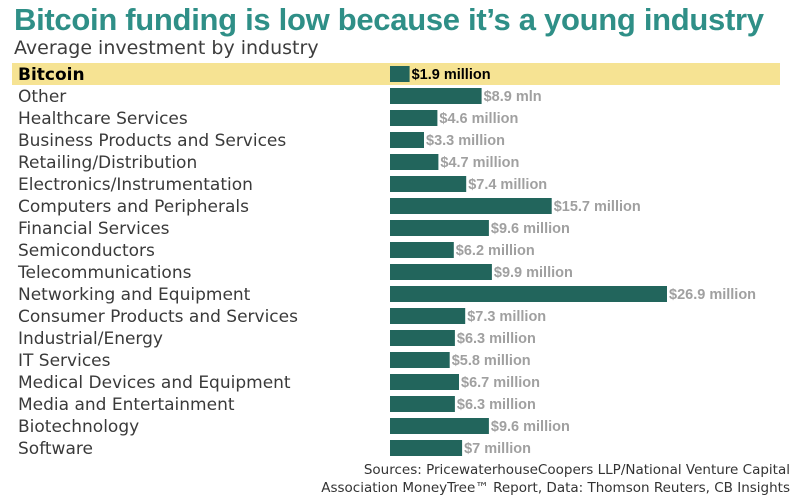 The image size is (800, 500). Describe the element at coordinates (277, 339) in the screenshot. I see `bar-row-industrial-energy: Industrial/Energy $6.3 million` at that location.